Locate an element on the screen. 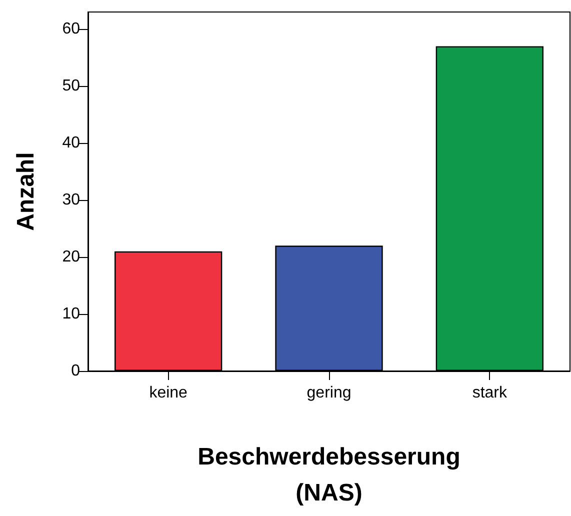 This screenshot has height=516, width=571. x-tick-label: stark is located at coordinates (490, 393).